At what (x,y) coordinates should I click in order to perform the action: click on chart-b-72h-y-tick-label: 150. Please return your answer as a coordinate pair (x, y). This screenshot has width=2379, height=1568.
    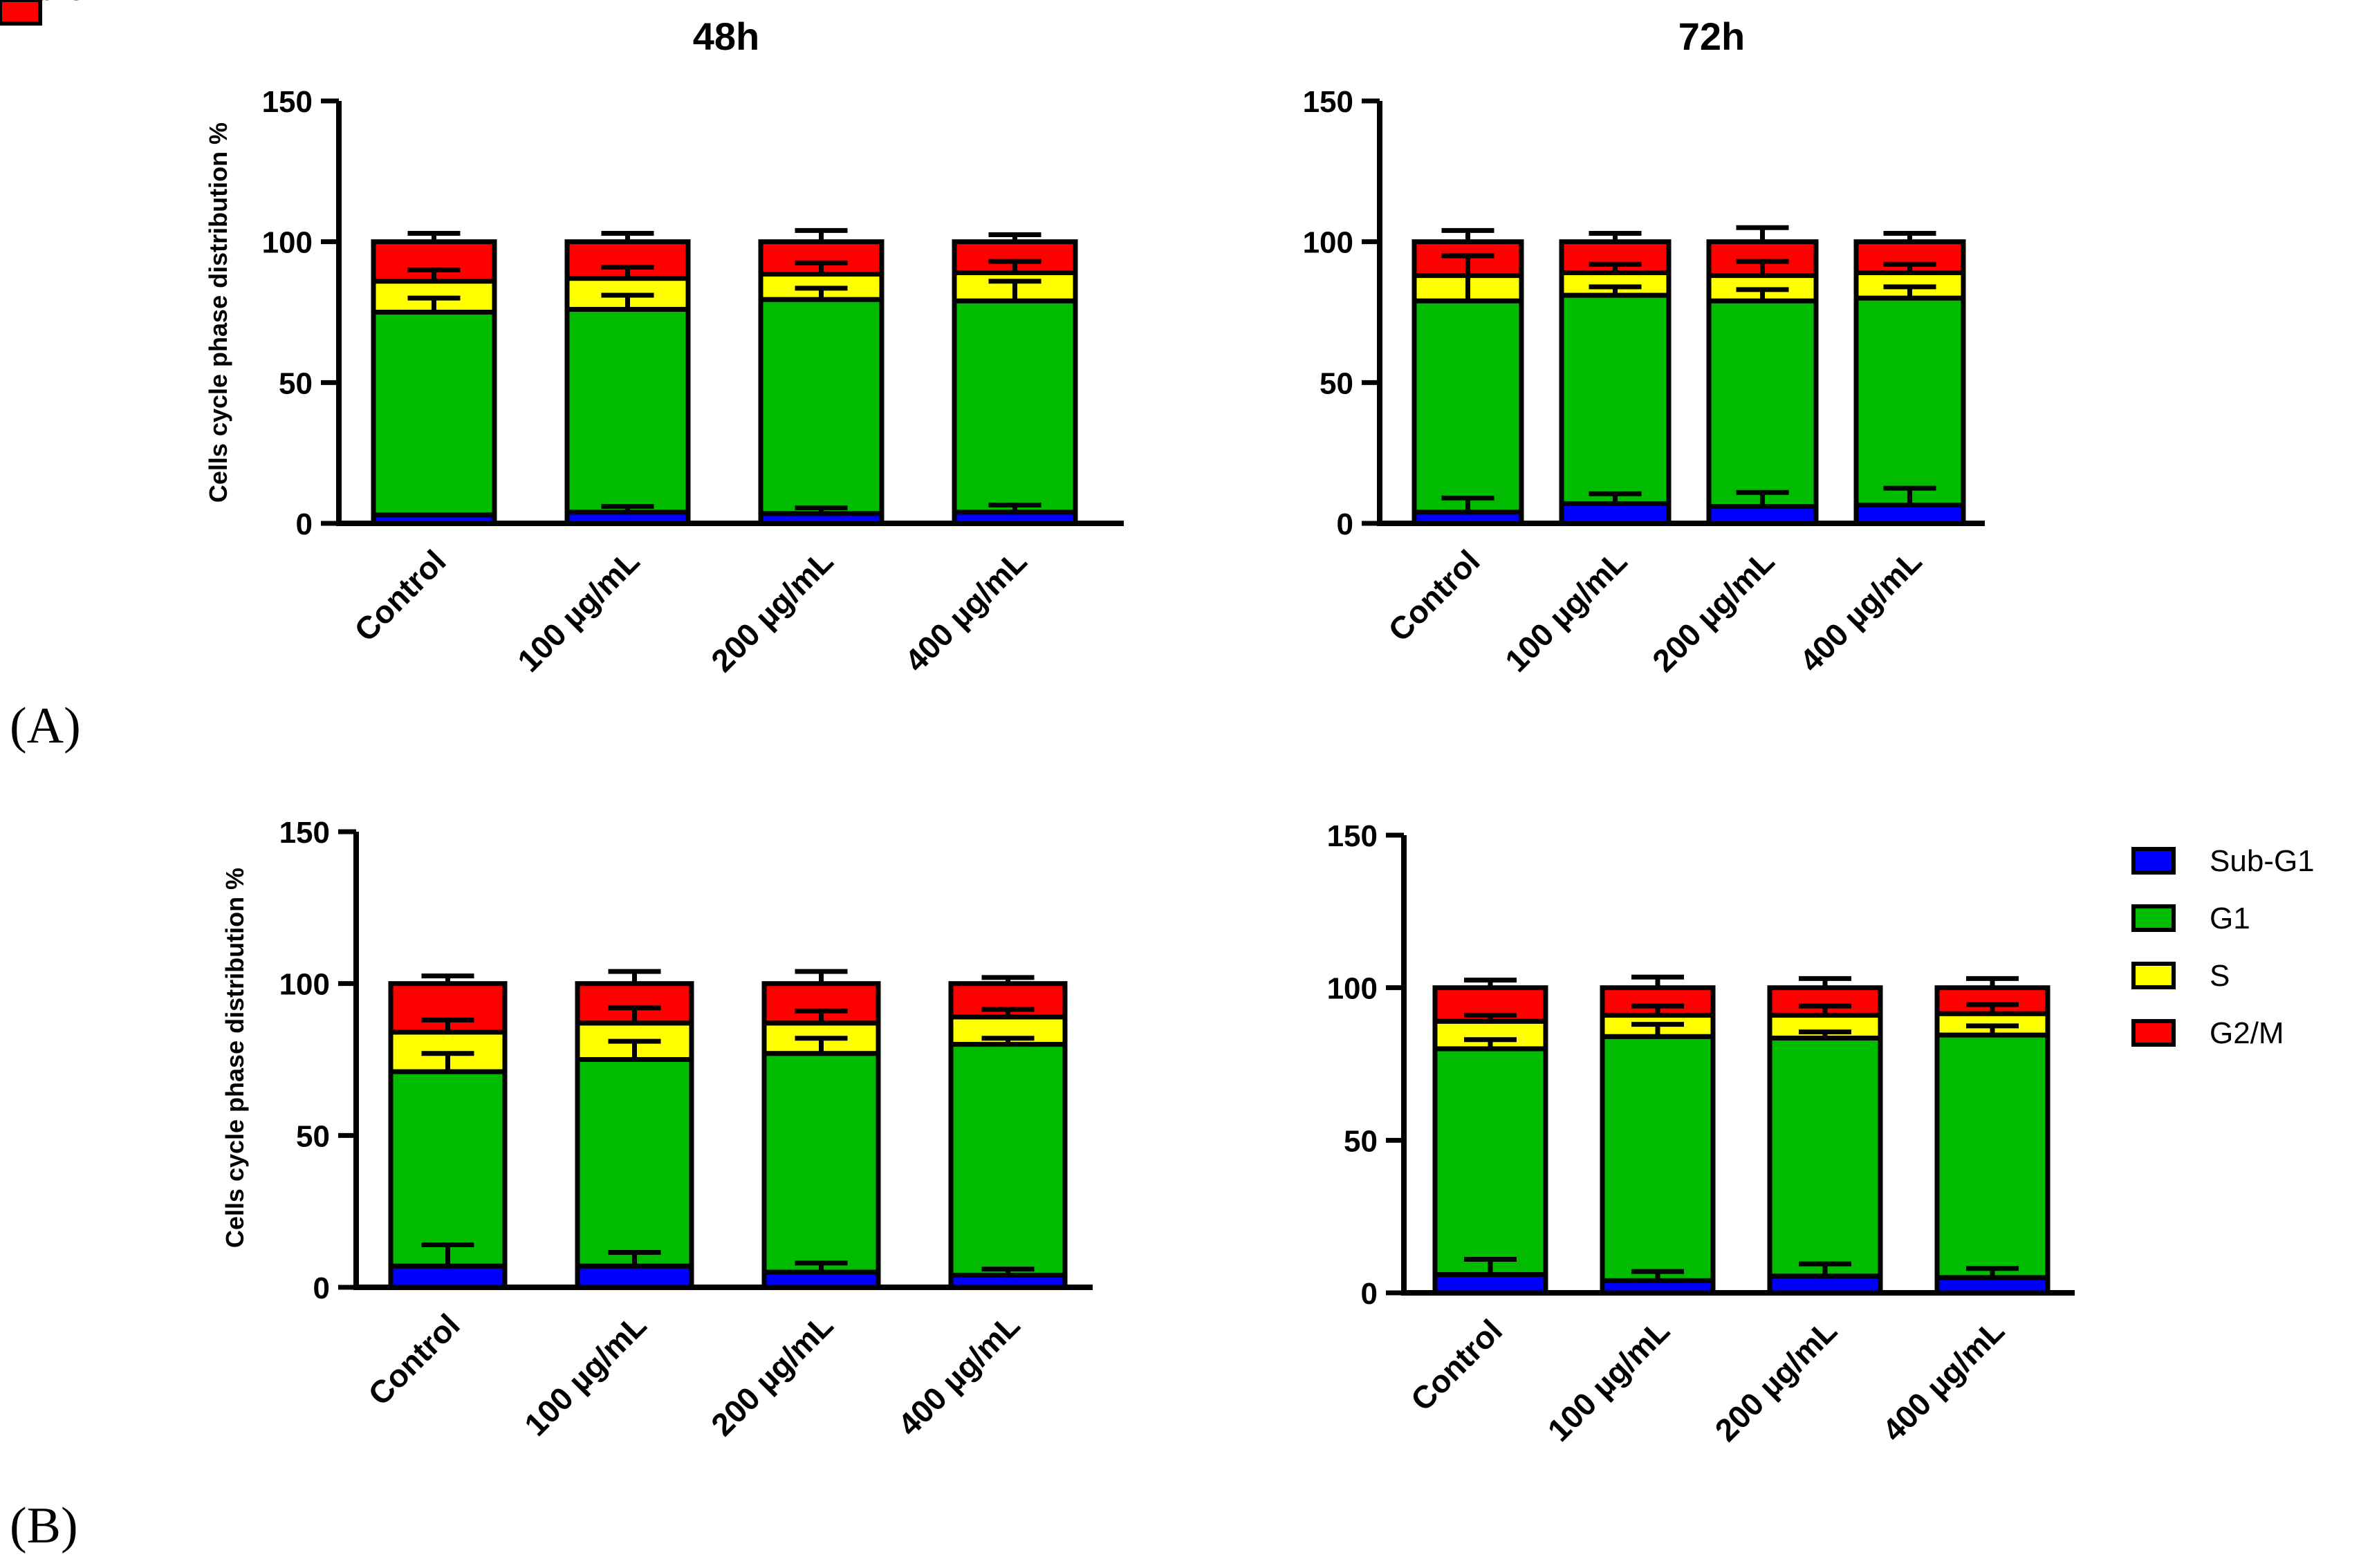
    Looking at the image, I should click on (1352, 836).